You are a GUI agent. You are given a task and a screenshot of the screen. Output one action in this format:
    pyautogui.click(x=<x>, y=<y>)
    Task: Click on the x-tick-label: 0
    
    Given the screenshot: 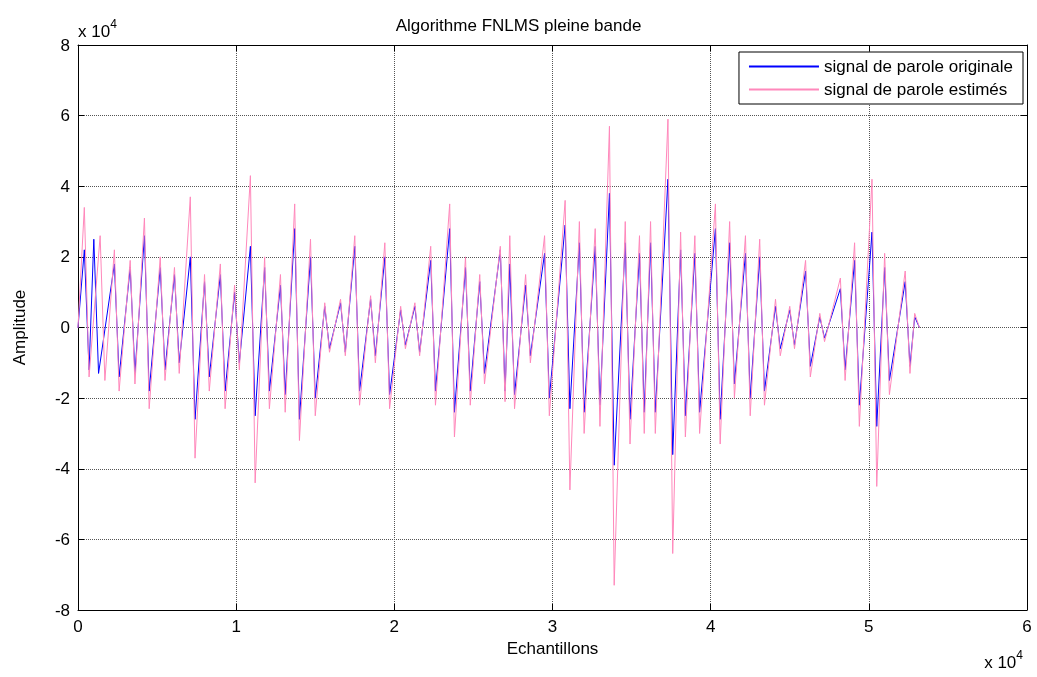 What is the action you would take?
    pyautogui.click(x=78, y=626)
    